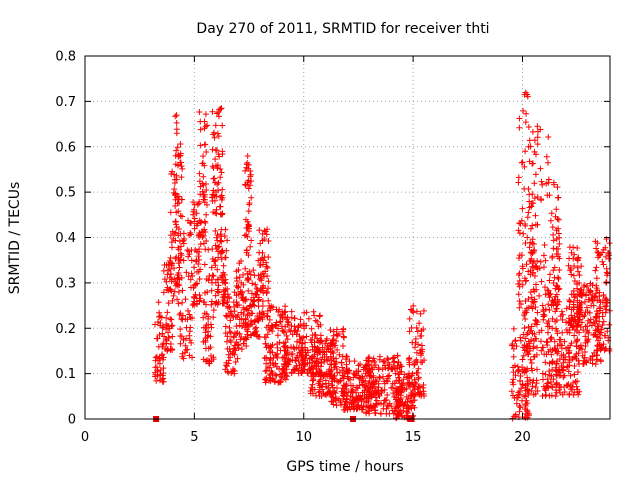 The image size is (640, 480). Describe the element at coordinates (65, 374) in the screenshot. I see `y-tick-label: 0.1` at that location.